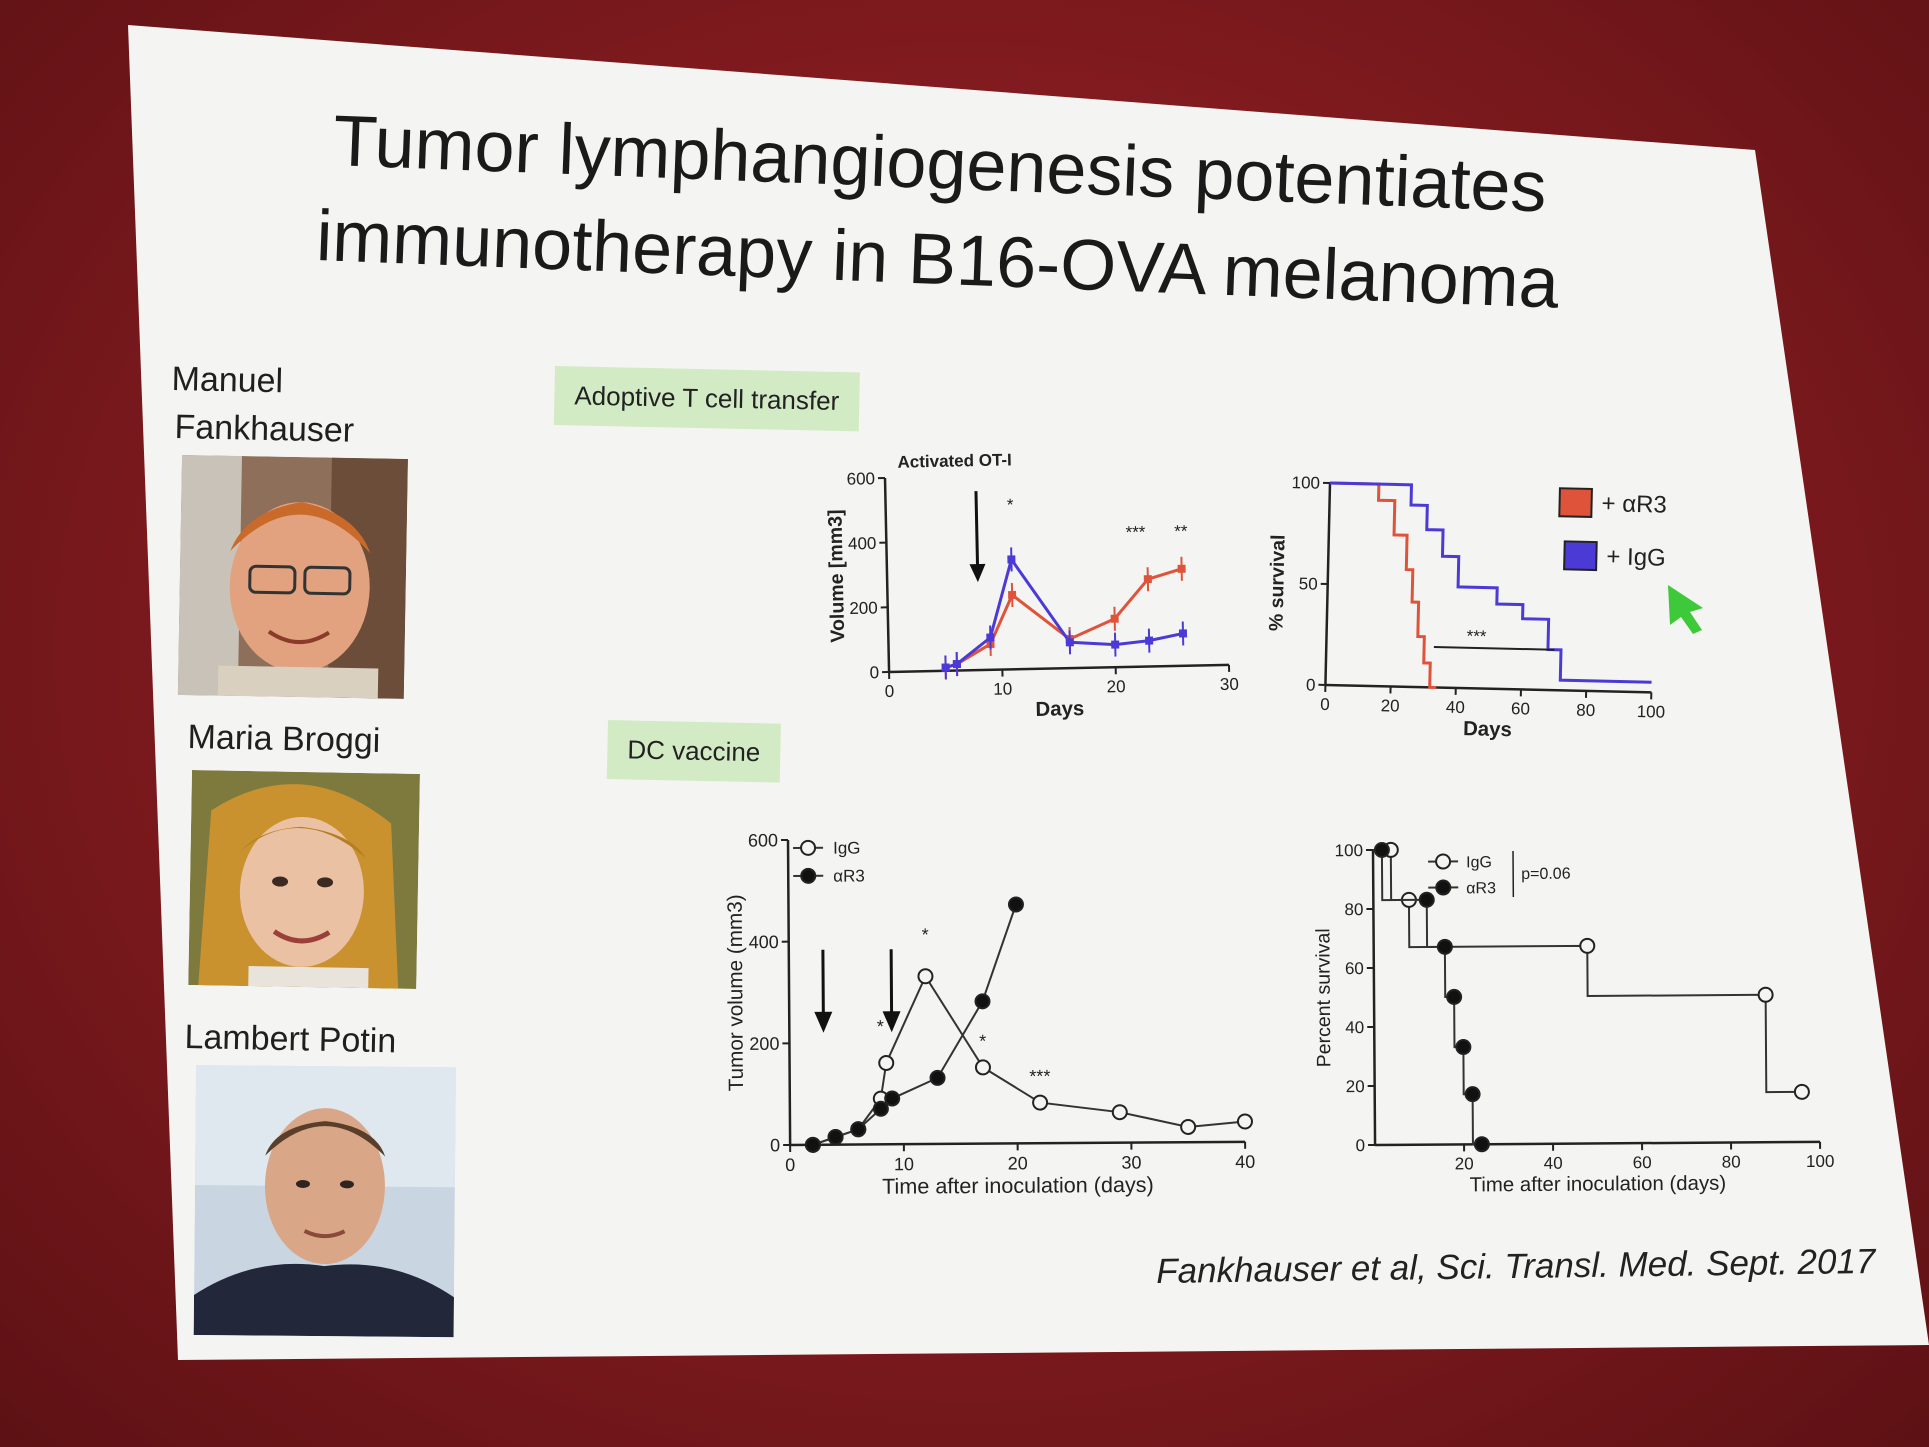  Describe the element at coordinates (1575, 502) in the screenshot. I see `legend-swatch-ar3` at that location.